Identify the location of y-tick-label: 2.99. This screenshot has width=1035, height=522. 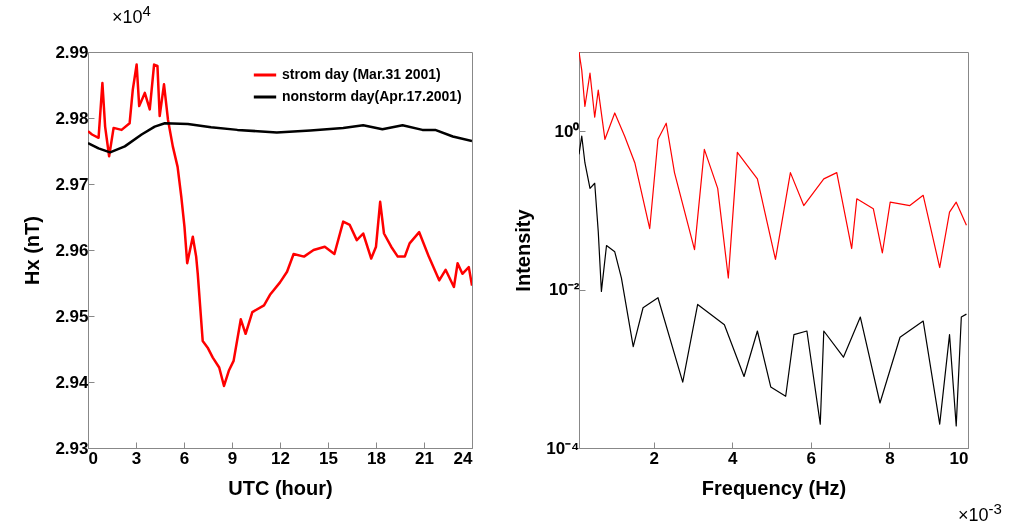
(72, 52).